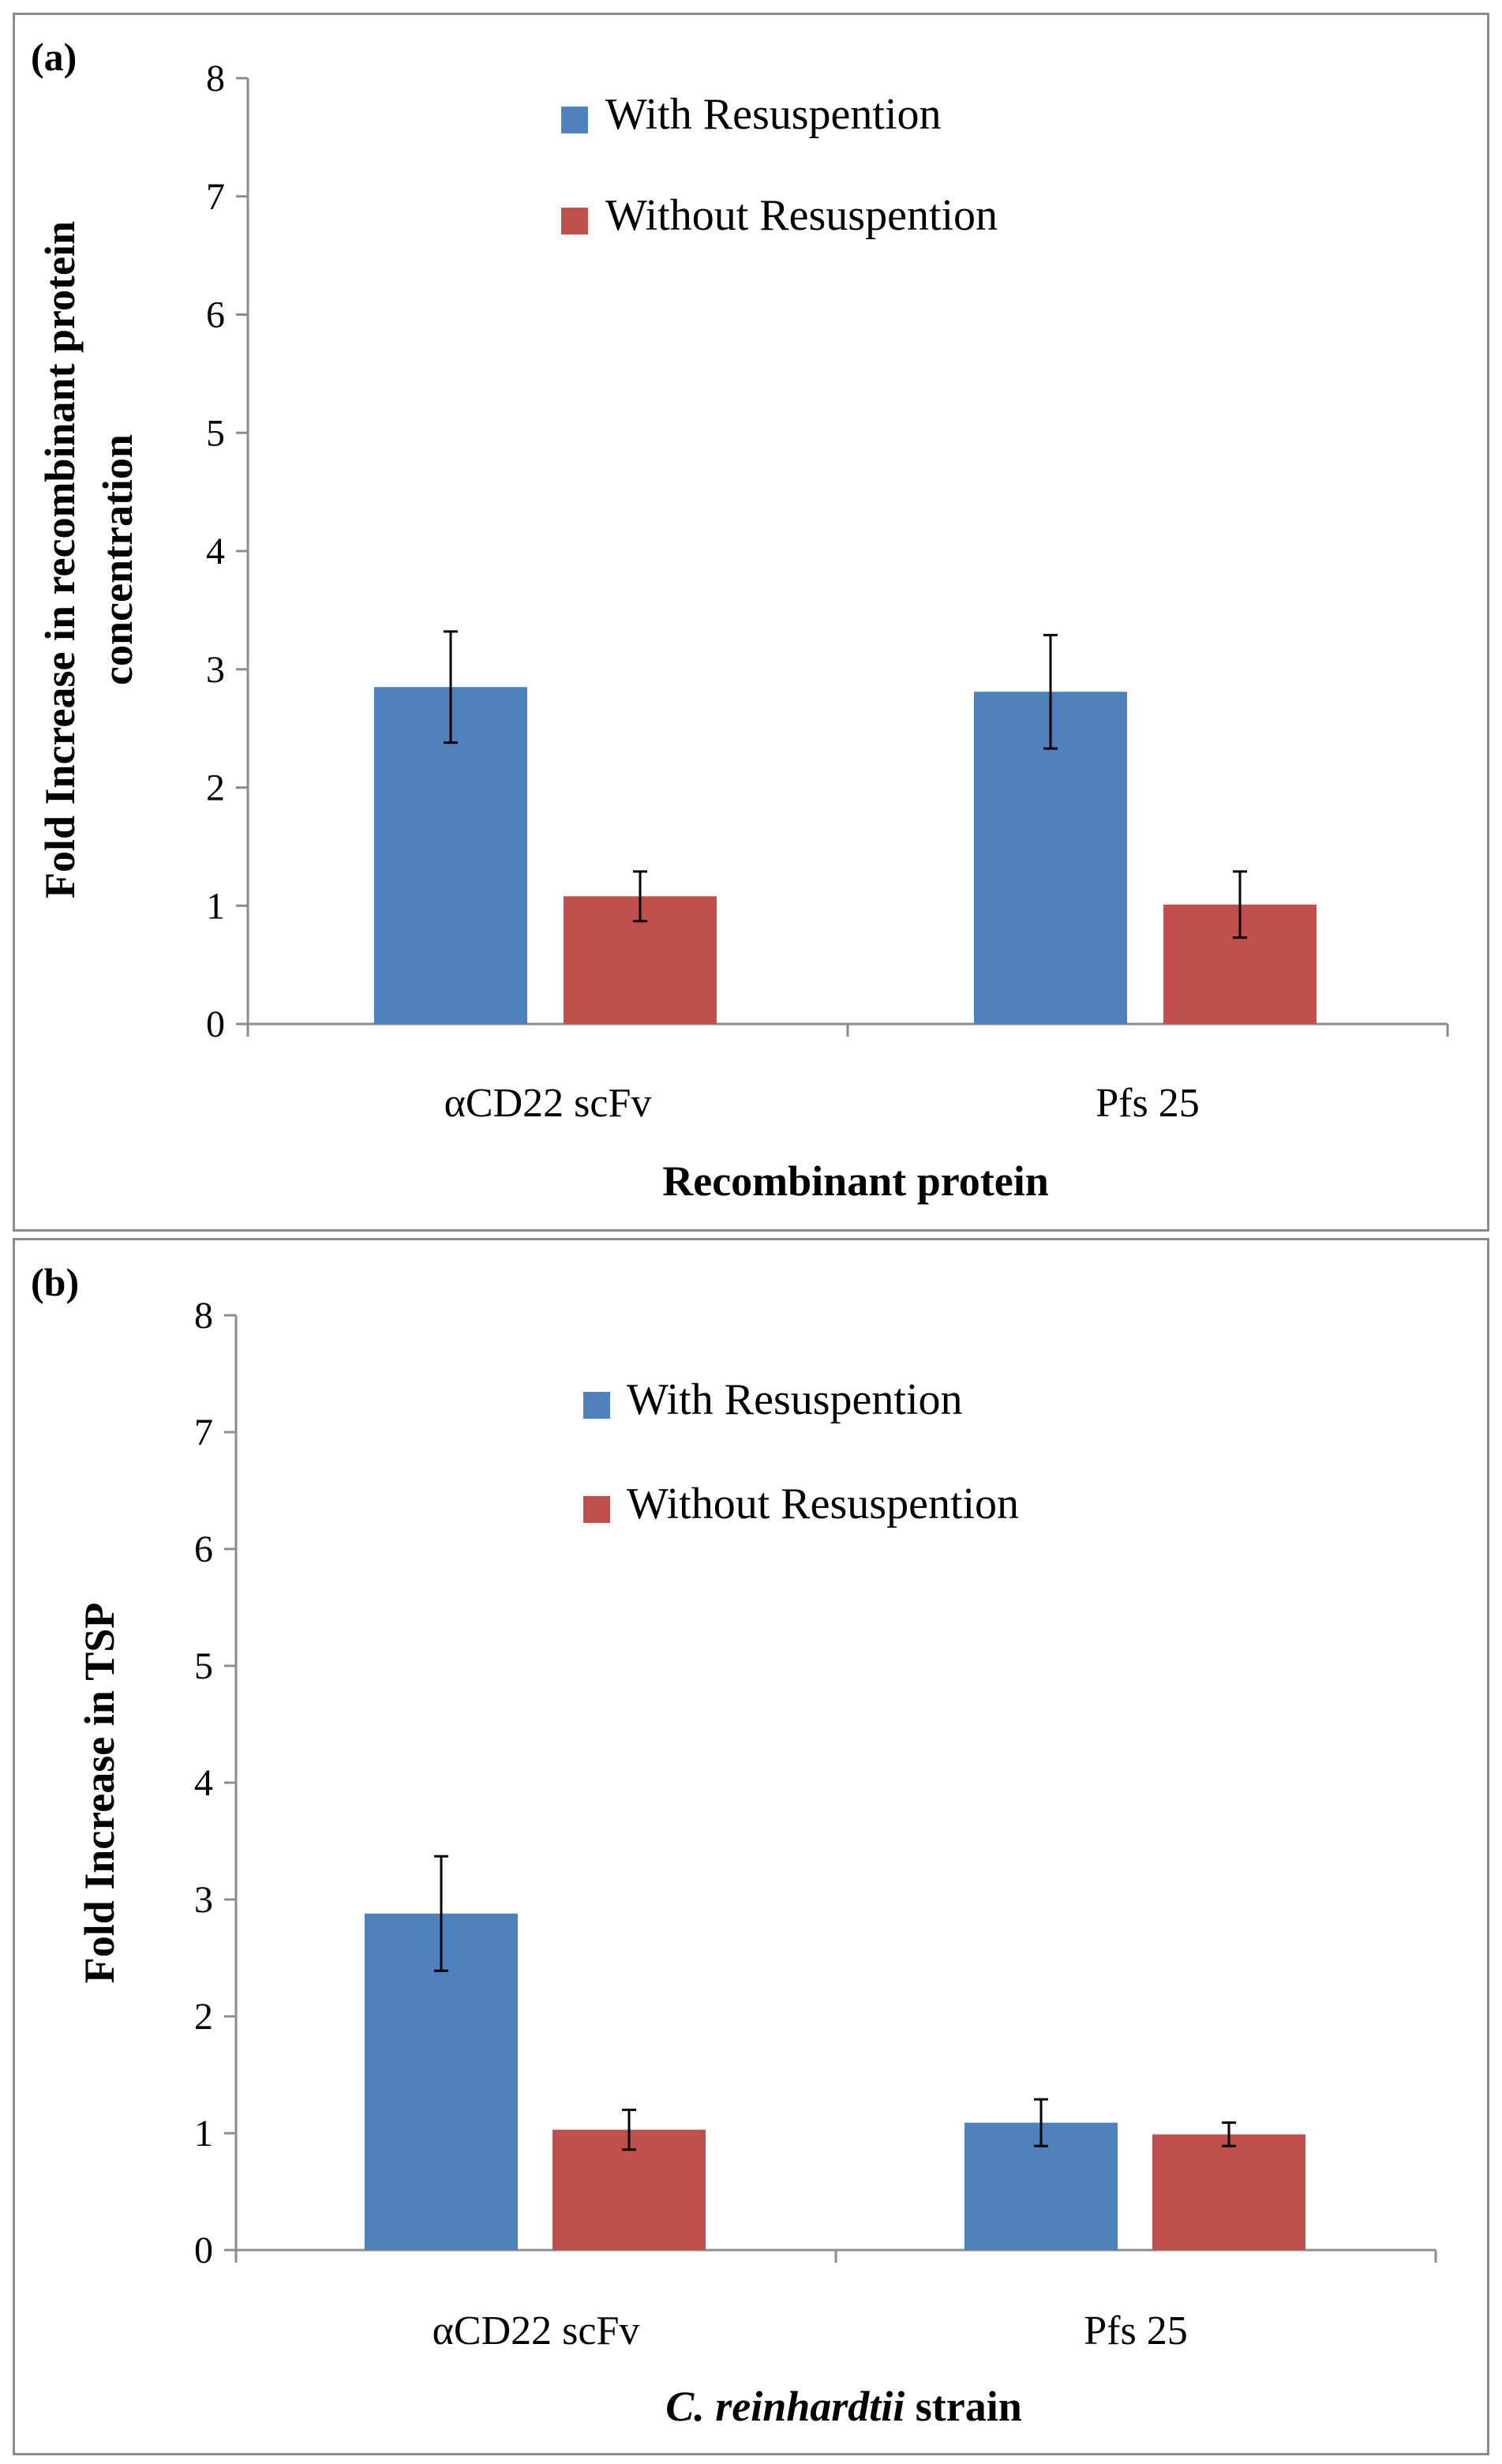  What do you see at coordinates (964, 2406) in the screenshot?
I see `x-axis-title-part: strain` at bounding box center [964, 2406].